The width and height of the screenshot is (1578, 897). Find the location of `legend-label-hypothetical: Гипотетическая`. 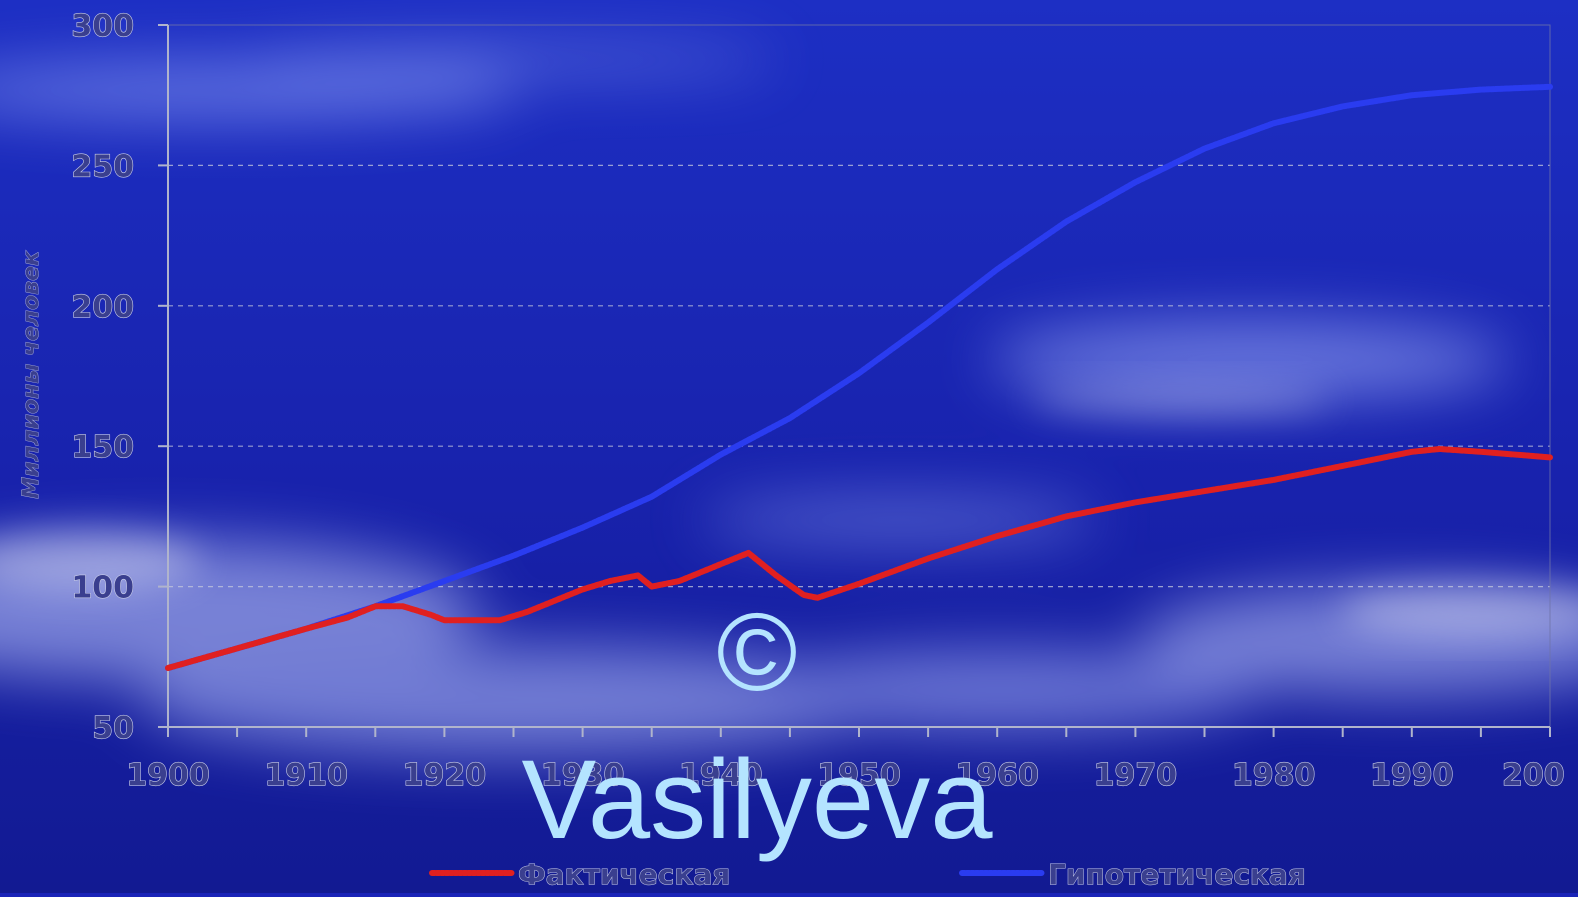

legend-label-hypothetical: Гипотетическая is located at coordinates (1177, 874).